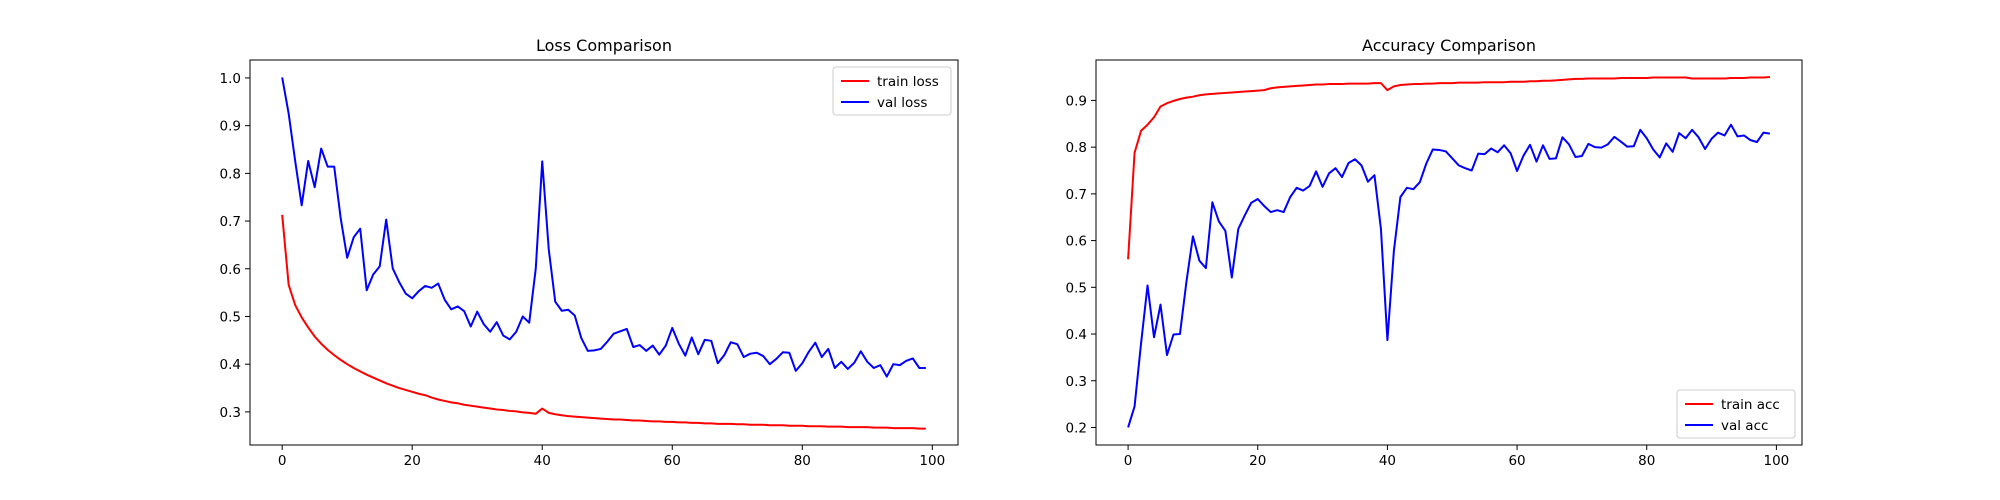 This screenshot has width=2000, height=500. Describe the element at coordinates (1387, 461) in the screenshot. I see `accuracy-x-tick-label: 40` at that location.